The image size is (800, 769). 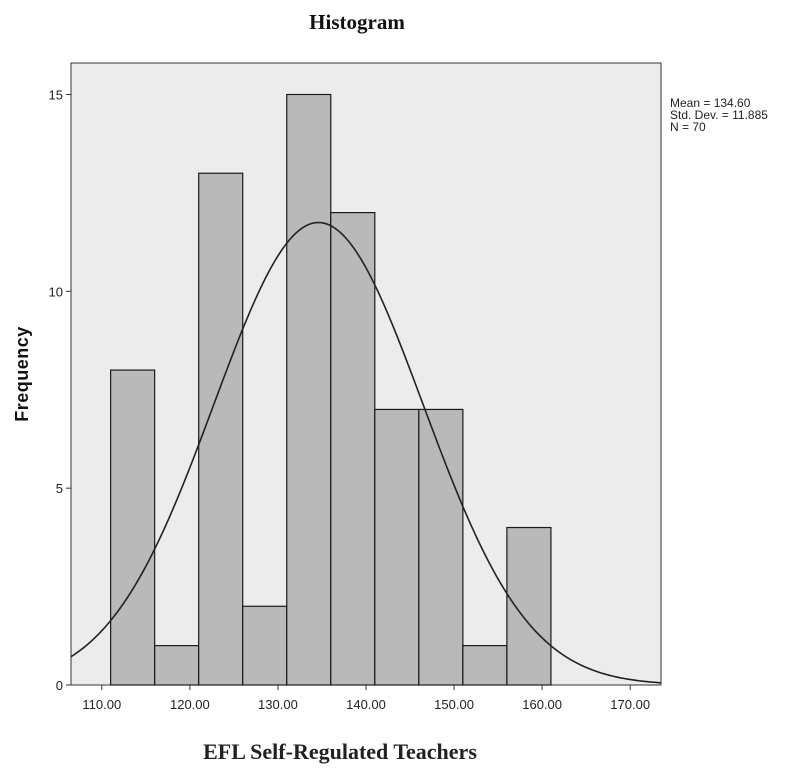 I want to click on x-tick-label: 140.00, so click(x=366, y=704).